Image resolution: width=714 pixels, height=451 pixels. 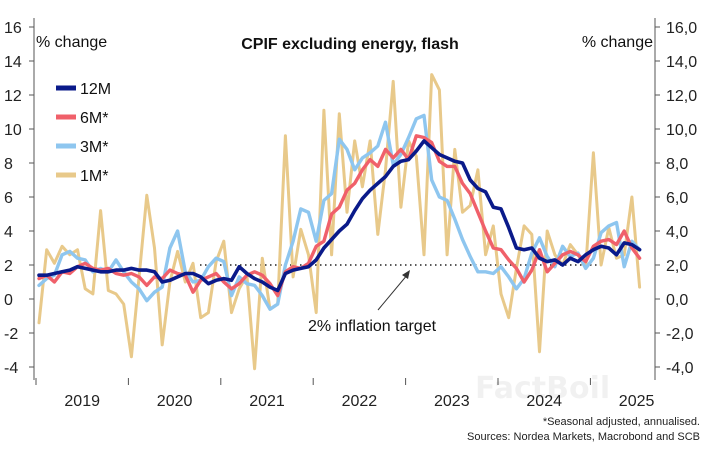 I want to click on y-tick-label-left: 6, so click(x=8, y=198).